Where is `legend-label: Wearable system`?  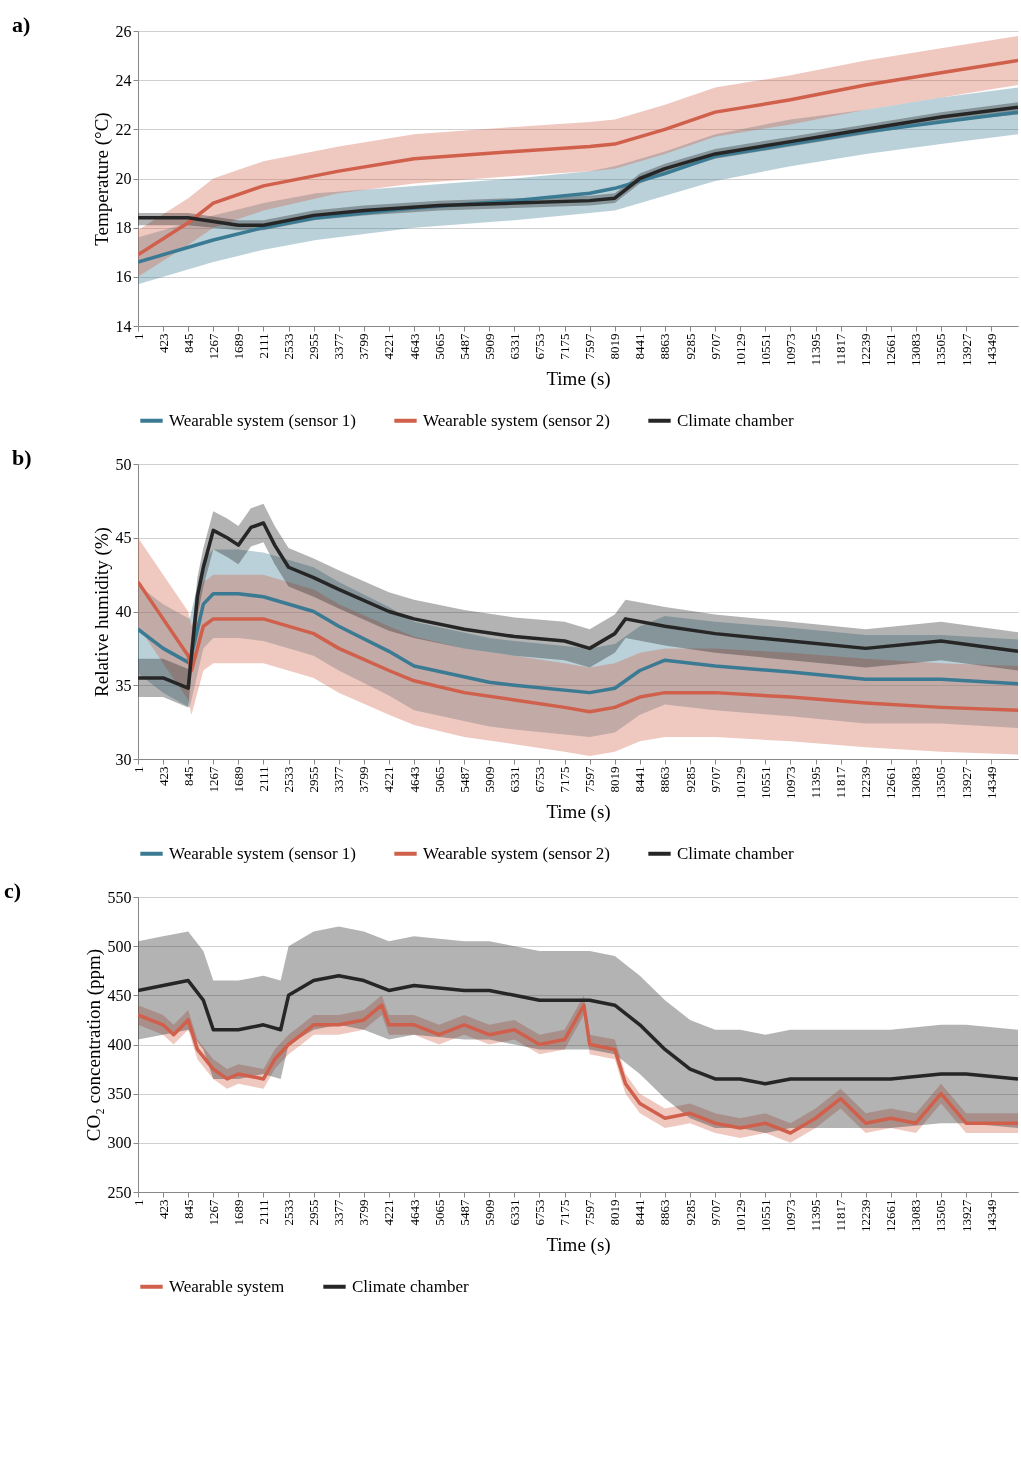 legend-label: Wearable system is located at coordinates (227, 1286).